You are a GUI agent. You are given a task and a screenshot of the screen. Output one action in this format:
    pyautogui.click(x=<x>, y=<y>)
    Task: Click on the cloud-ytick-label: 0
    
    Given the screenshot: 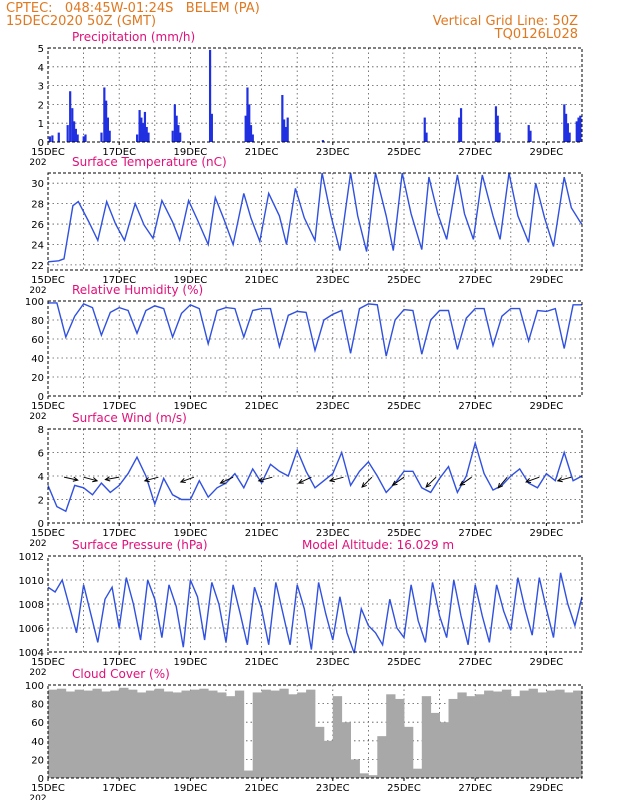 What is the action you would take?
    pyautogui.click(x=41, y=779)
    